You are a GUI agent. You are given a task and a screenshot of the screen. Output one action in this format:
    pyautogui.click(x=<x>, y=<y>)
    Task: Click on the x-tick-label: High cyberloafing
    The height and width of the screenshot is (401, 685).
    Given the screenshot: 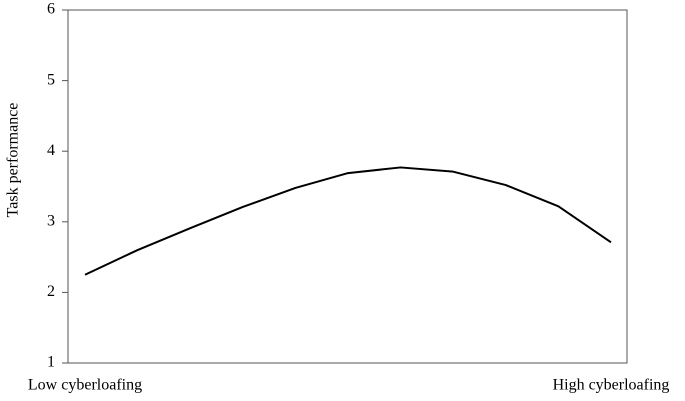 What is the action you would take?
    pyautogui.click(x=611, y=385)
    